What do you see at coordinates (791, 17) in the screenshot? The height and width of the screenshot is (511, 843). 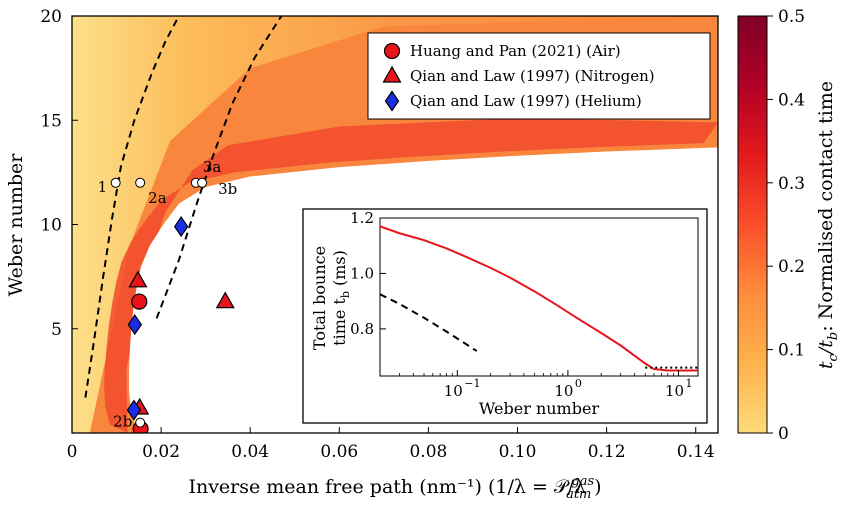 I see `colorbar-tick-label: 0.5` at bounding box center [791, 17].